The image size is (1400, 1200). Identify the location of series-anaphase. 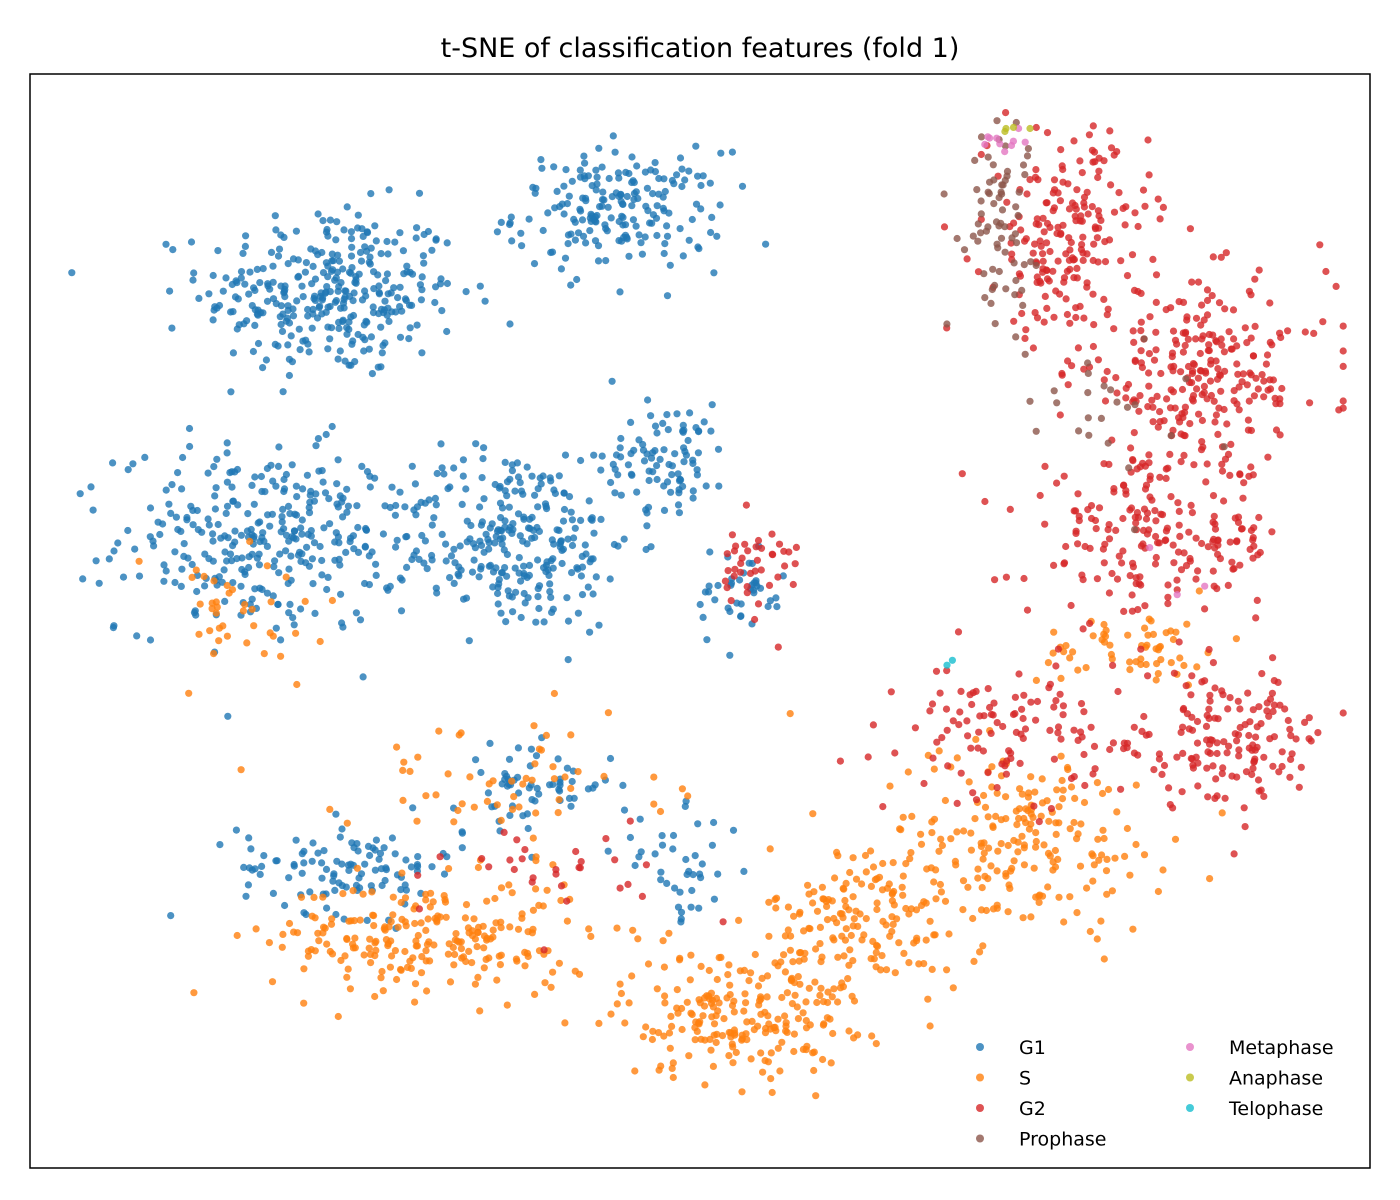
(1017, 129).